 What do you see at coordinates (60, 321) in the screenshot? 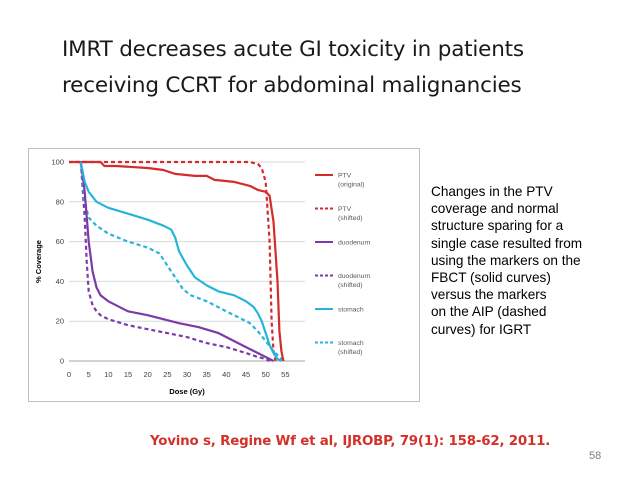
I see `y-tick-label: 20` at bounding box center [60, 321].